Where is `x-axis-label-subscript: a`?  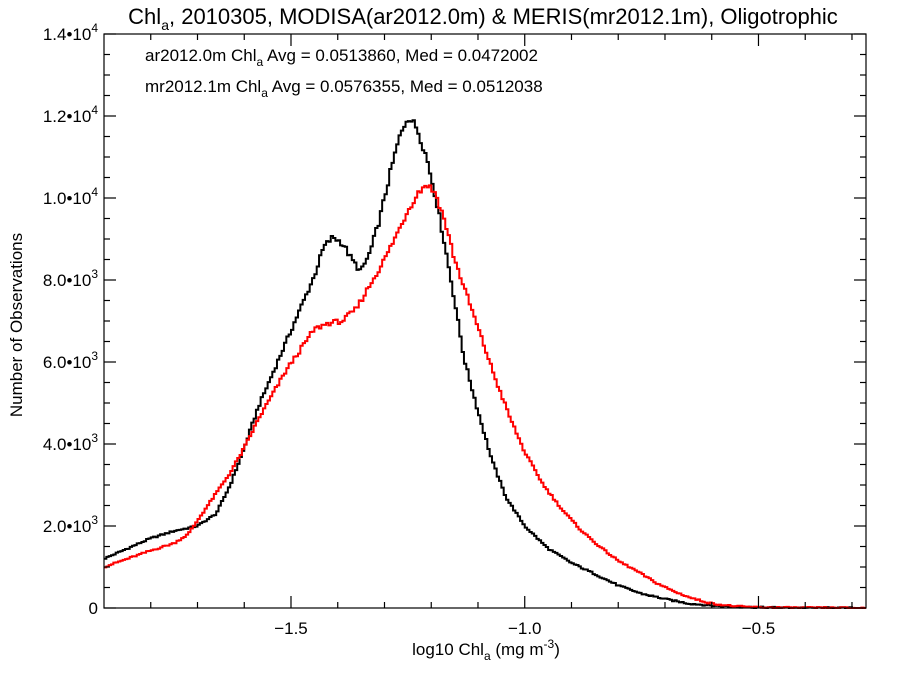 x-axis-label-subscript: a is located at coordinates (487, 656).